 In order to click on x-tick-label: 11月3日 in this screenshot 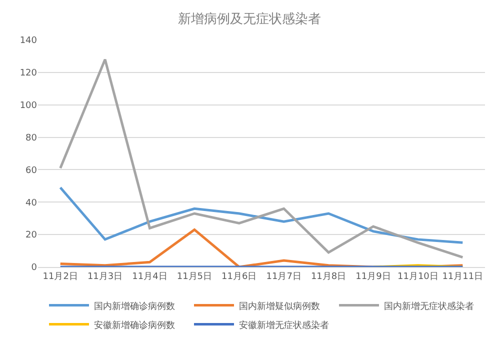, I will do `click(105, 277)`.